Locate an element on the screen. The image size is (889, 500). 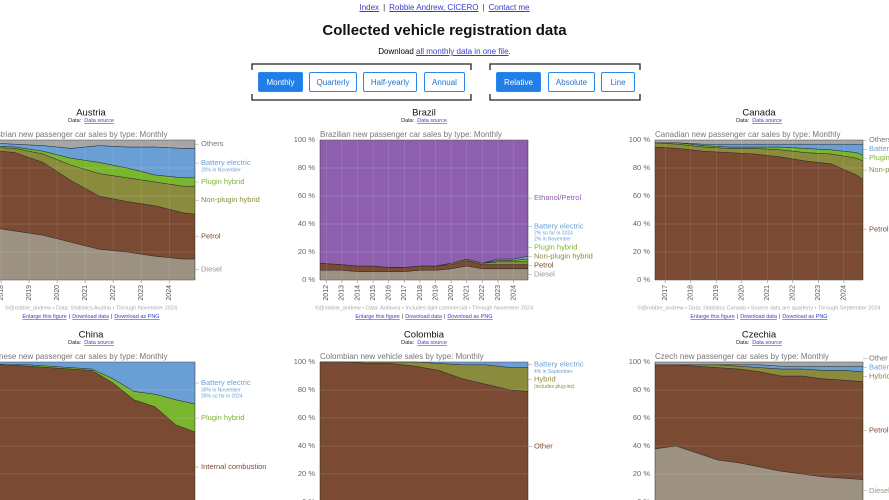
x-tick-label: 2022 is located at coordinates (113, 293).